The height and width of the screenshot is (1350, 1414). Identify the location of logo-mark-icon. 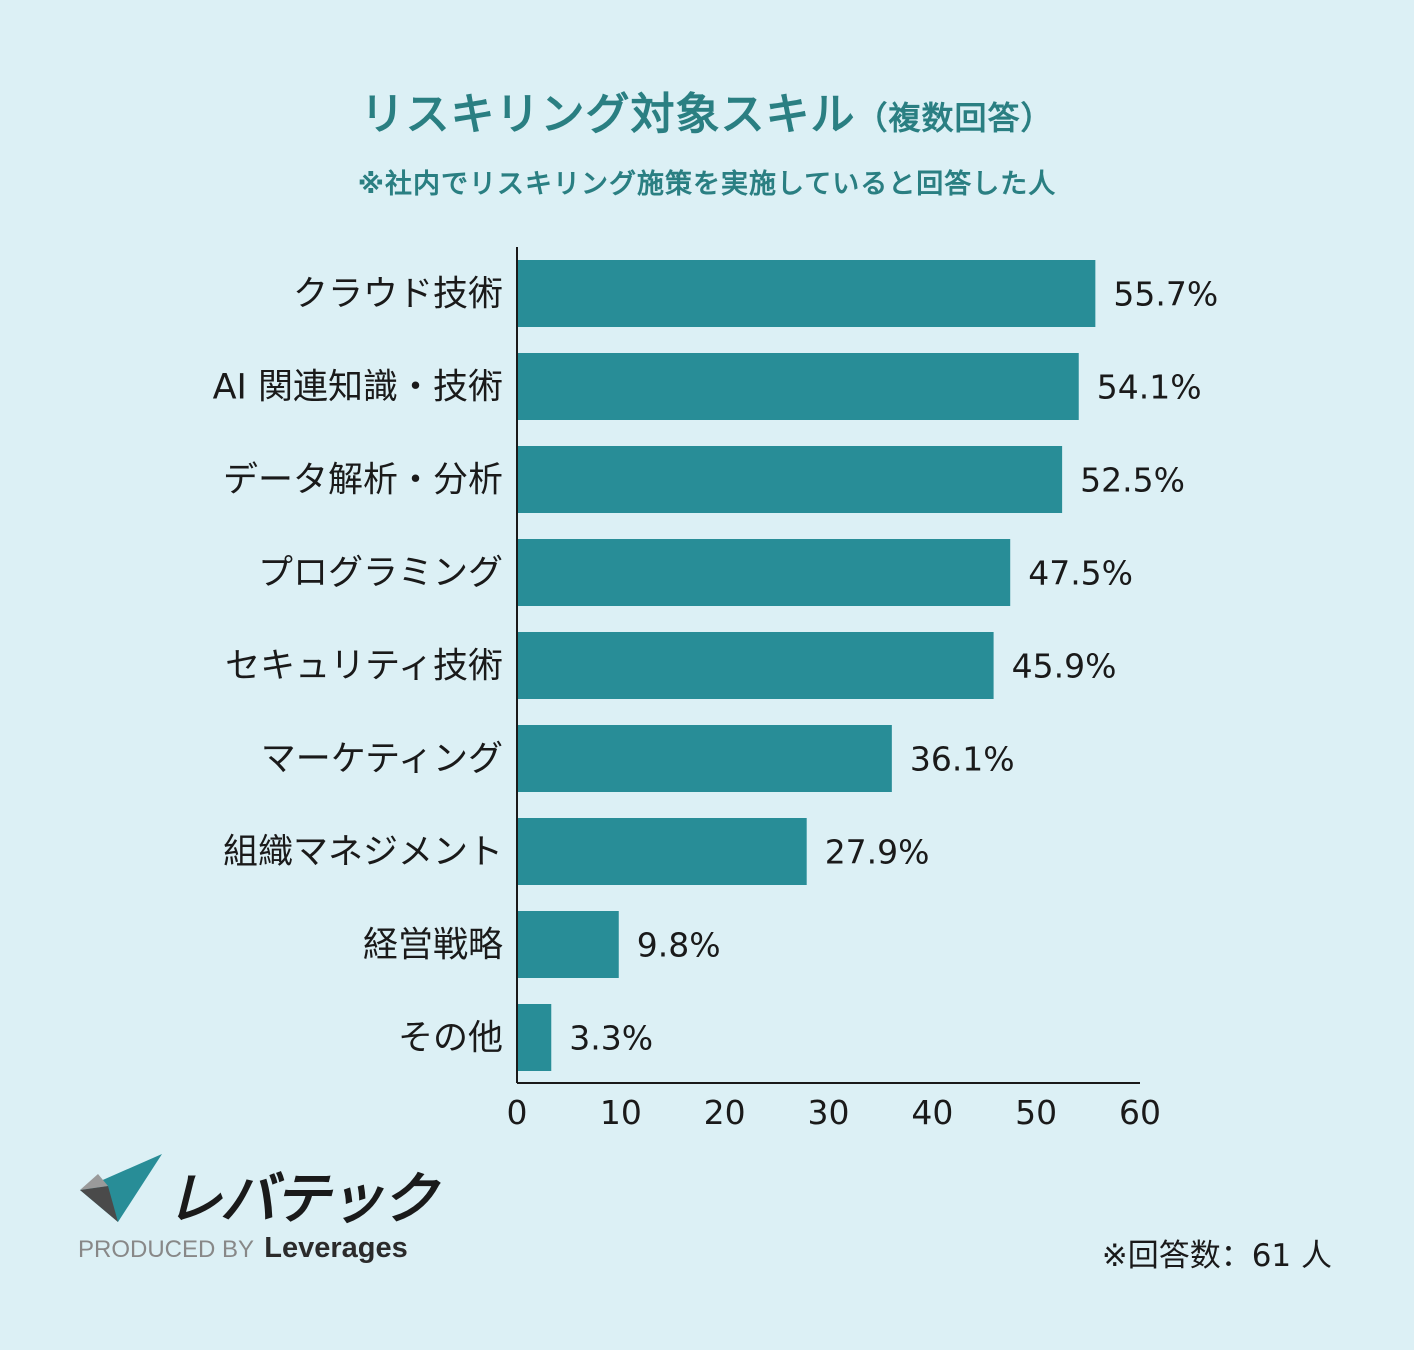
(121, 1188).